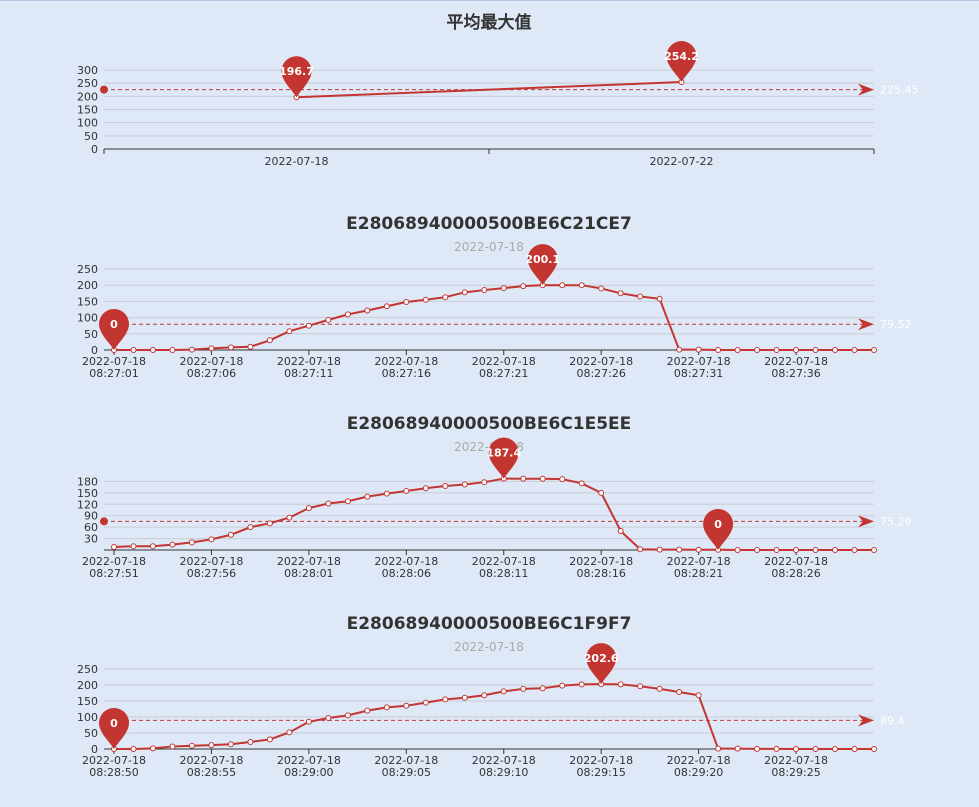  Describe the element at coordinates (489, 22) in the screenshot. I see `chart-title: 平均最大值` at that location.